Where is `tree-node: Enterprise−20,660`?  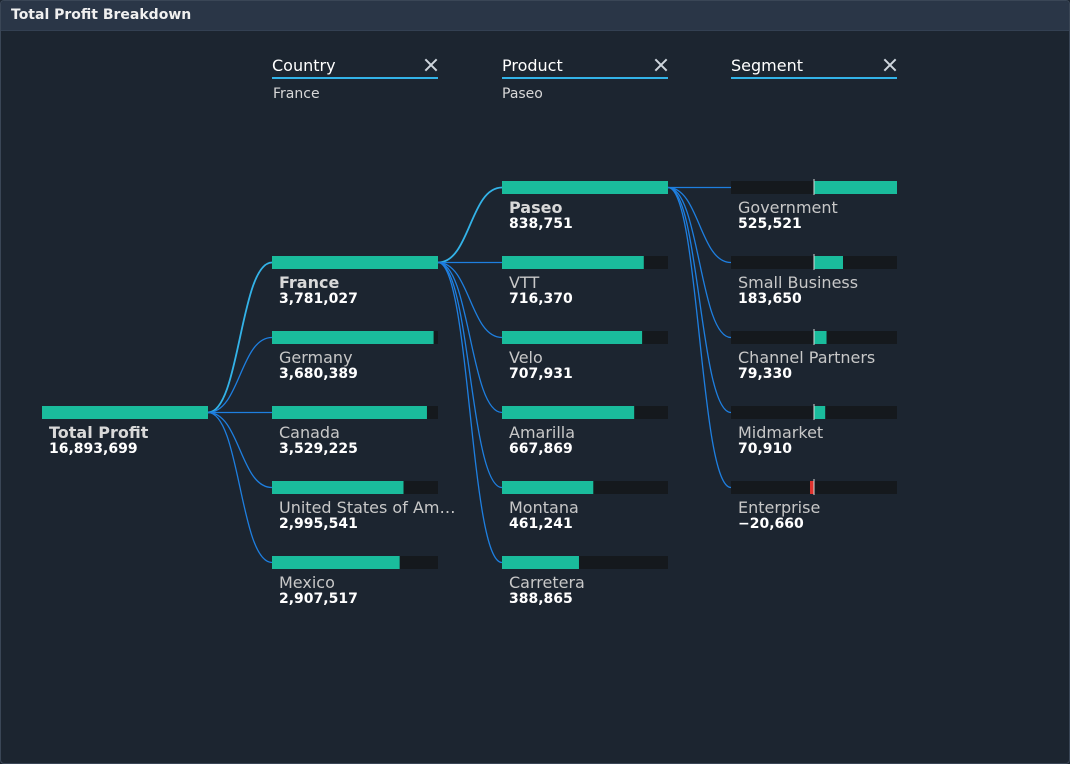 tree-node: Enterprise−20,660 is located at coordinates (814, 505).